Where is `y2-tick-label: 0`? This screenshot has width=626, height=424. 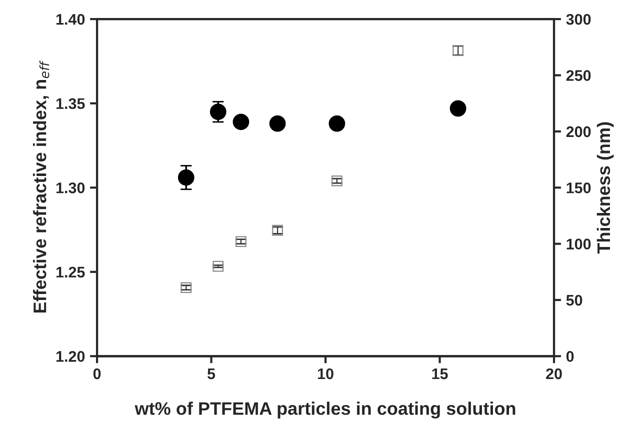
y2-tick-label: 0 is located at coordinates (570, 356).